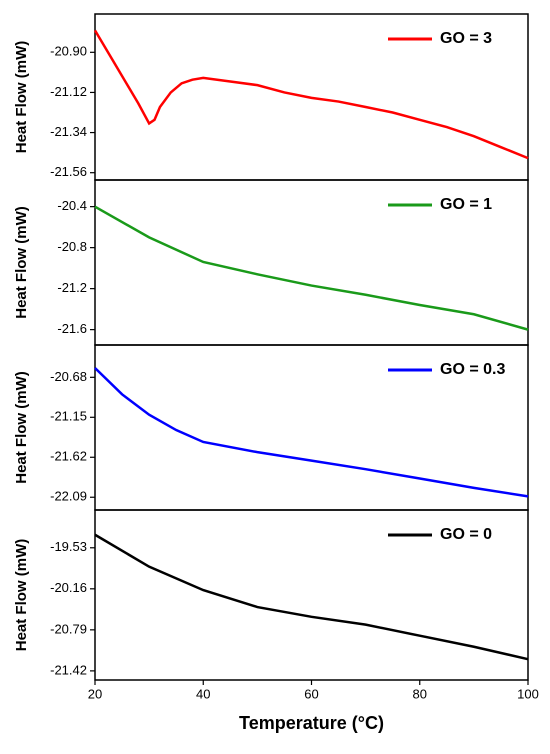 The width and height of the screenshot is (550, 754). I want to click on legend-label: GO = 0.3, so click(472, 369).